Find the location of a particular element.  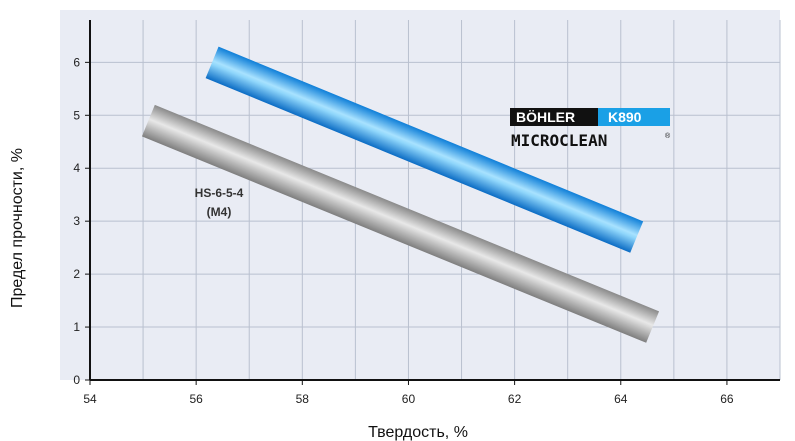

x-axis-title: Твердость, % is located at coordinates (418, 432).